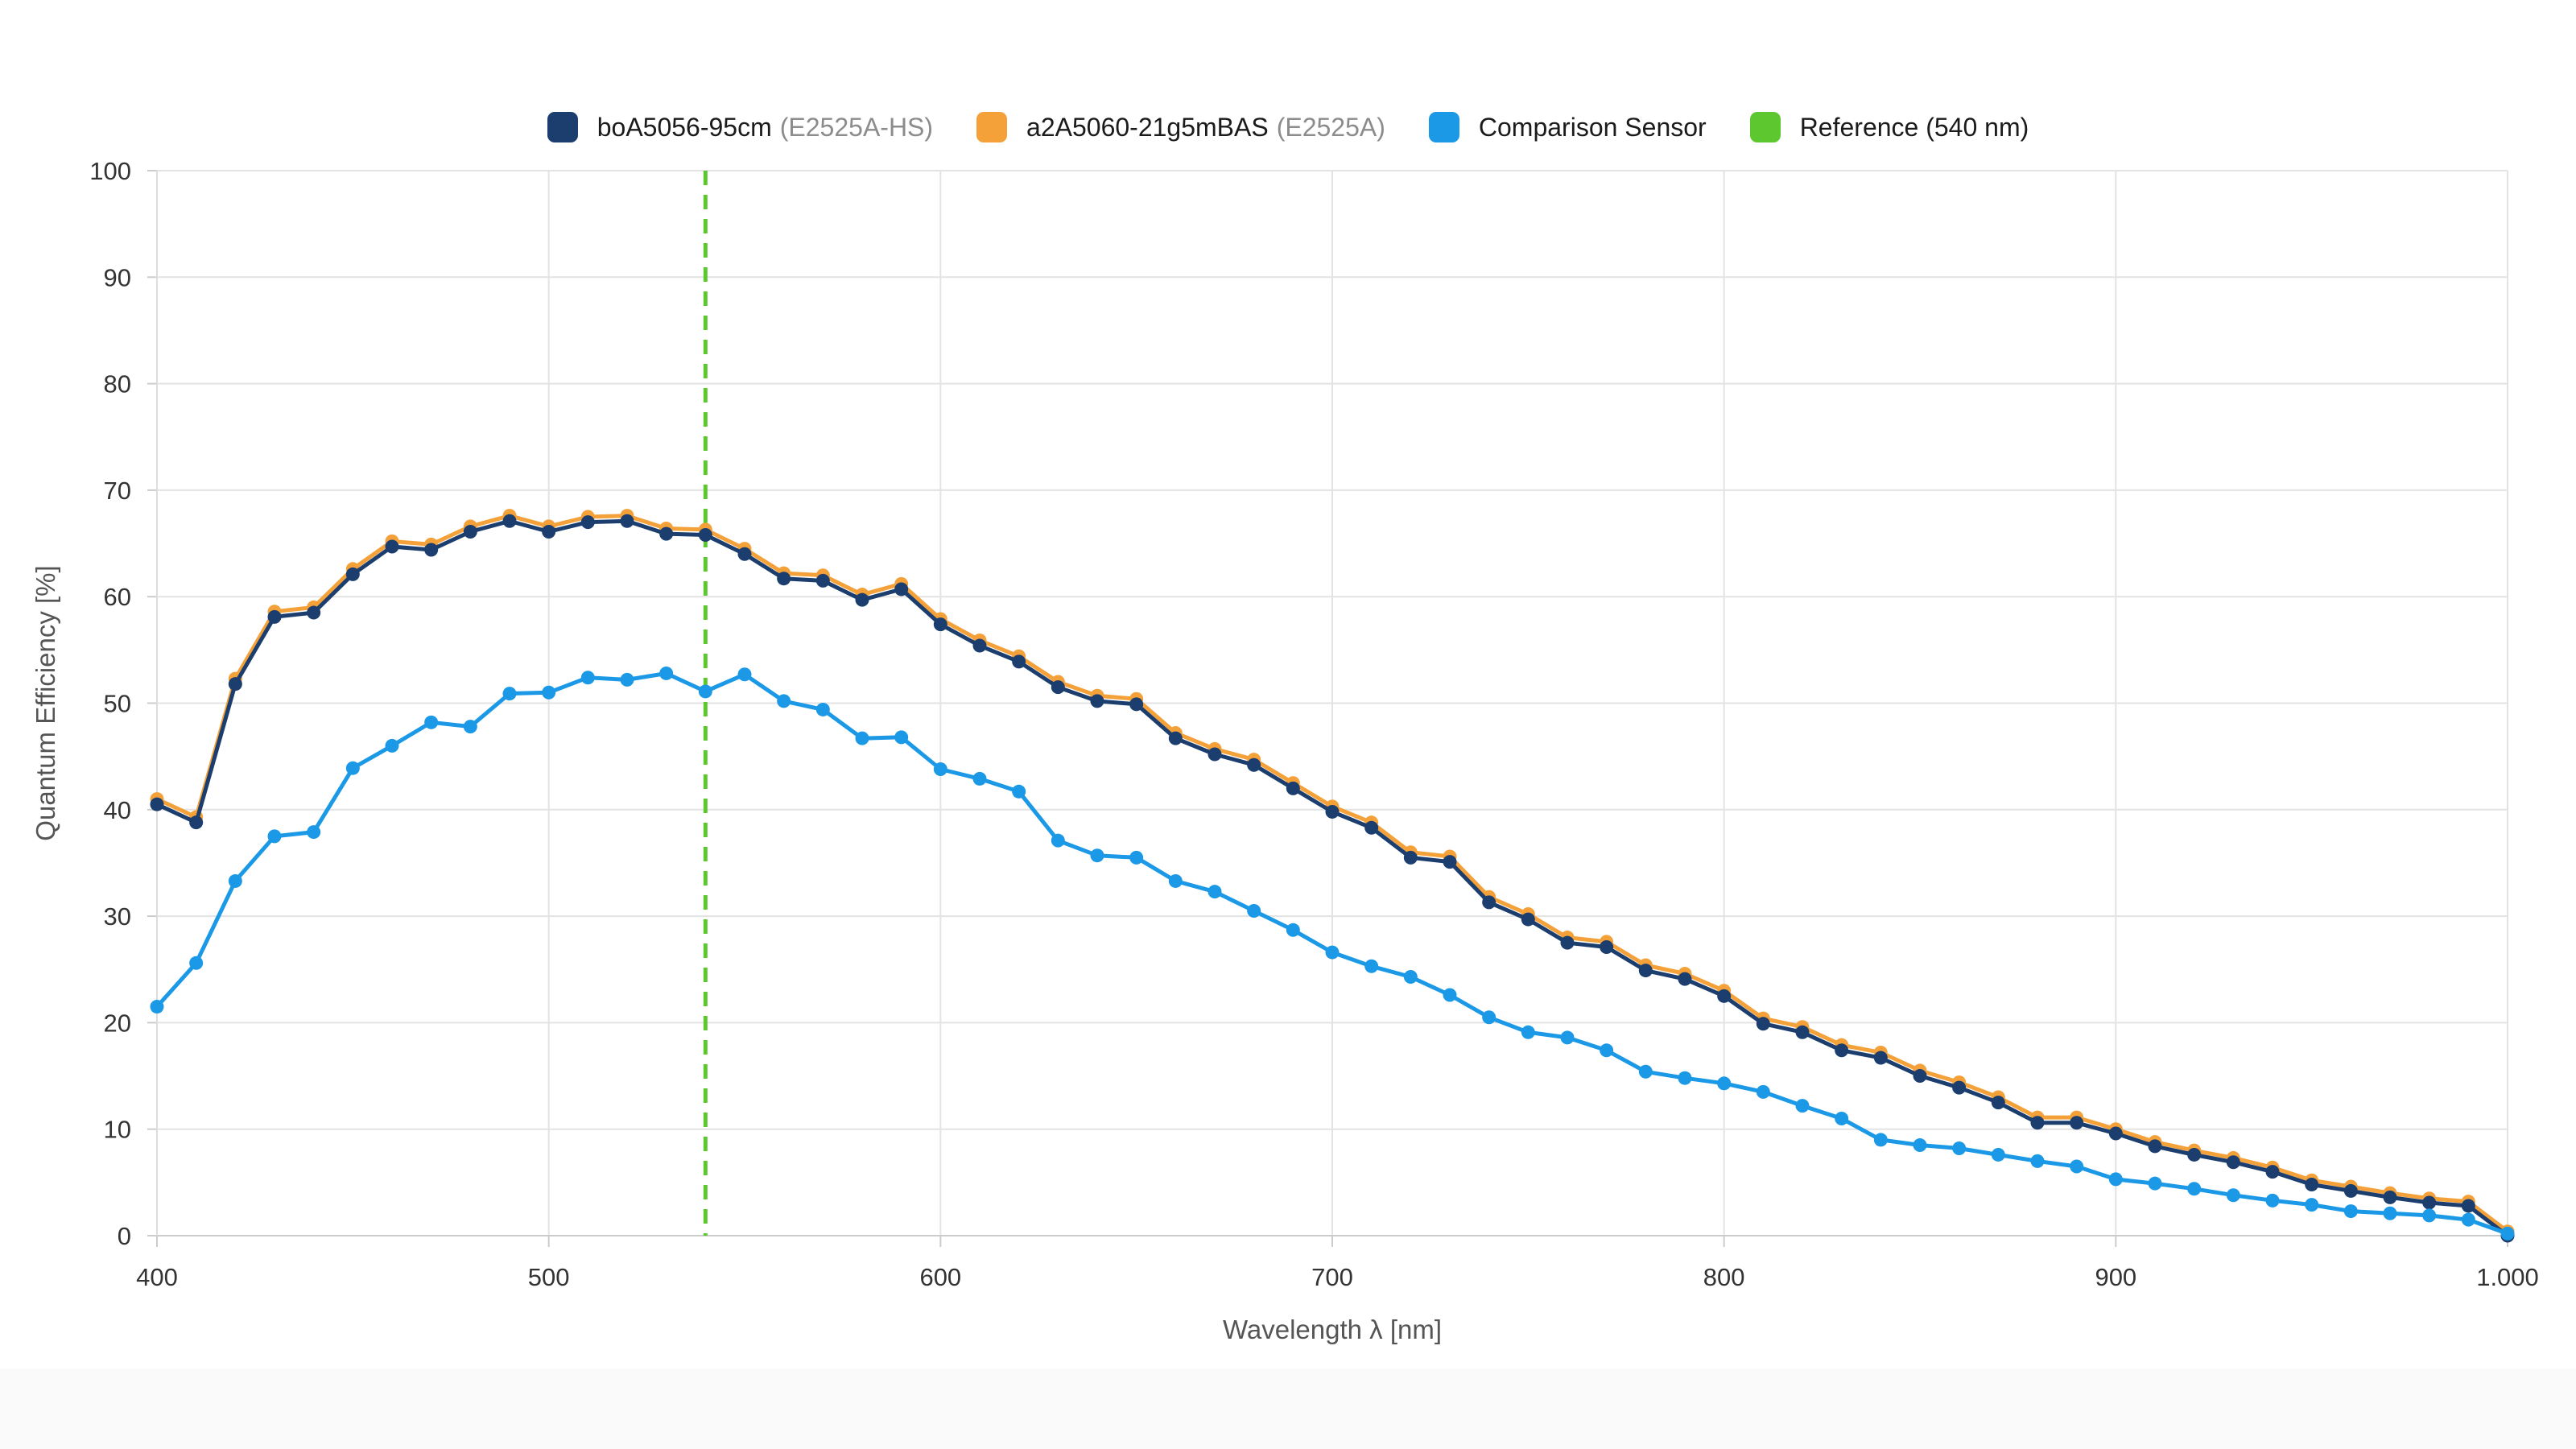  I want to click on y-tick-label: 10, so click(117, 1130).